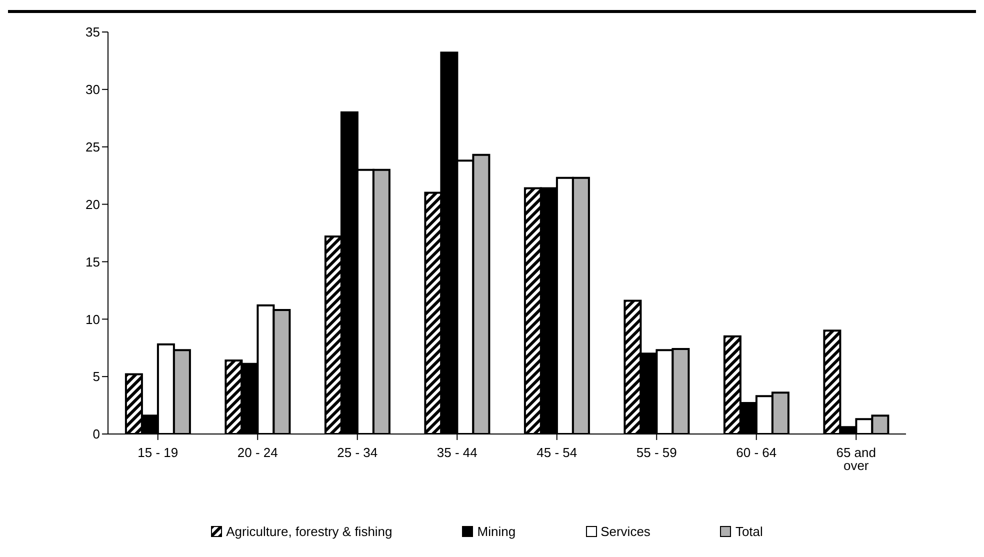 The height and width of the screenshot is (557, 984). I want to click on legend-label: Agriculture, forestry & fishing, so click(309, 531).